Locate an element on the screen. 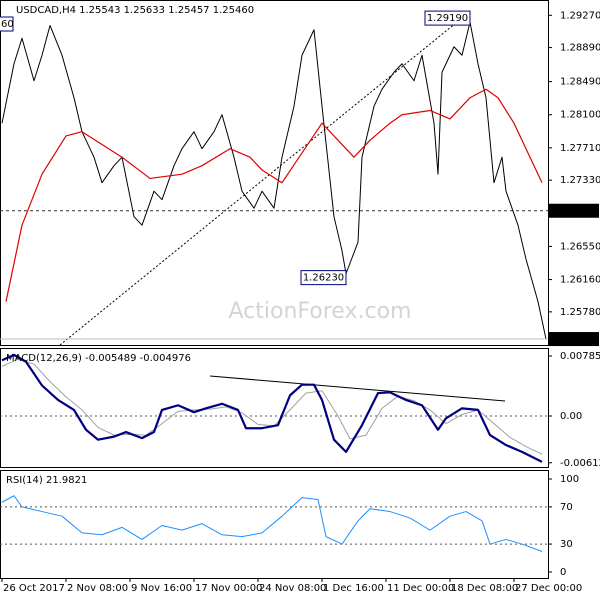 Image resolution: width=600 pixels, height=600 pixels. series-line is located at coordinates (272, 523).